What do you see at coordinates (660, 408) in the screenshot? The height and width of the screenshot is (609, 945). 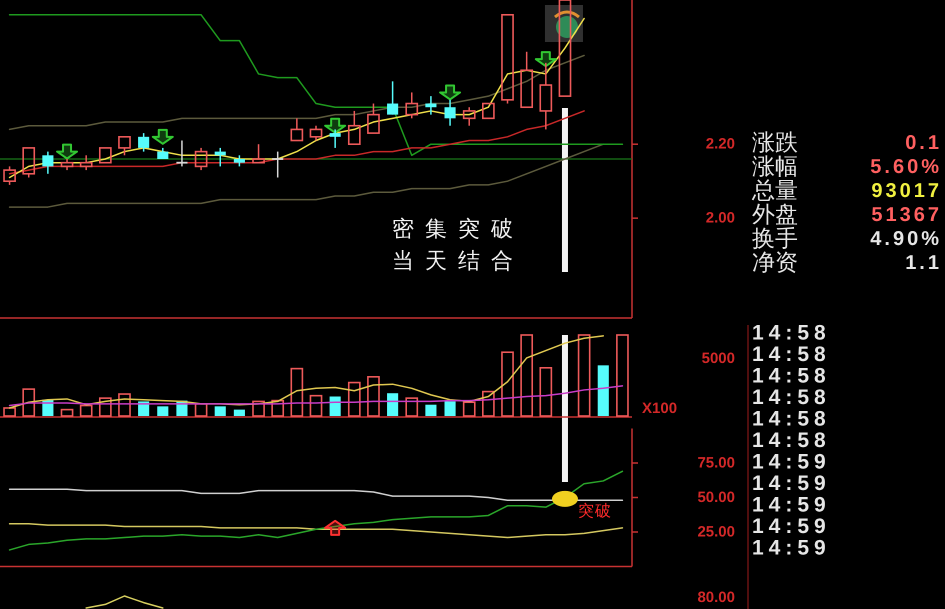 I see `text: X100` at bounding box center [660, 408].